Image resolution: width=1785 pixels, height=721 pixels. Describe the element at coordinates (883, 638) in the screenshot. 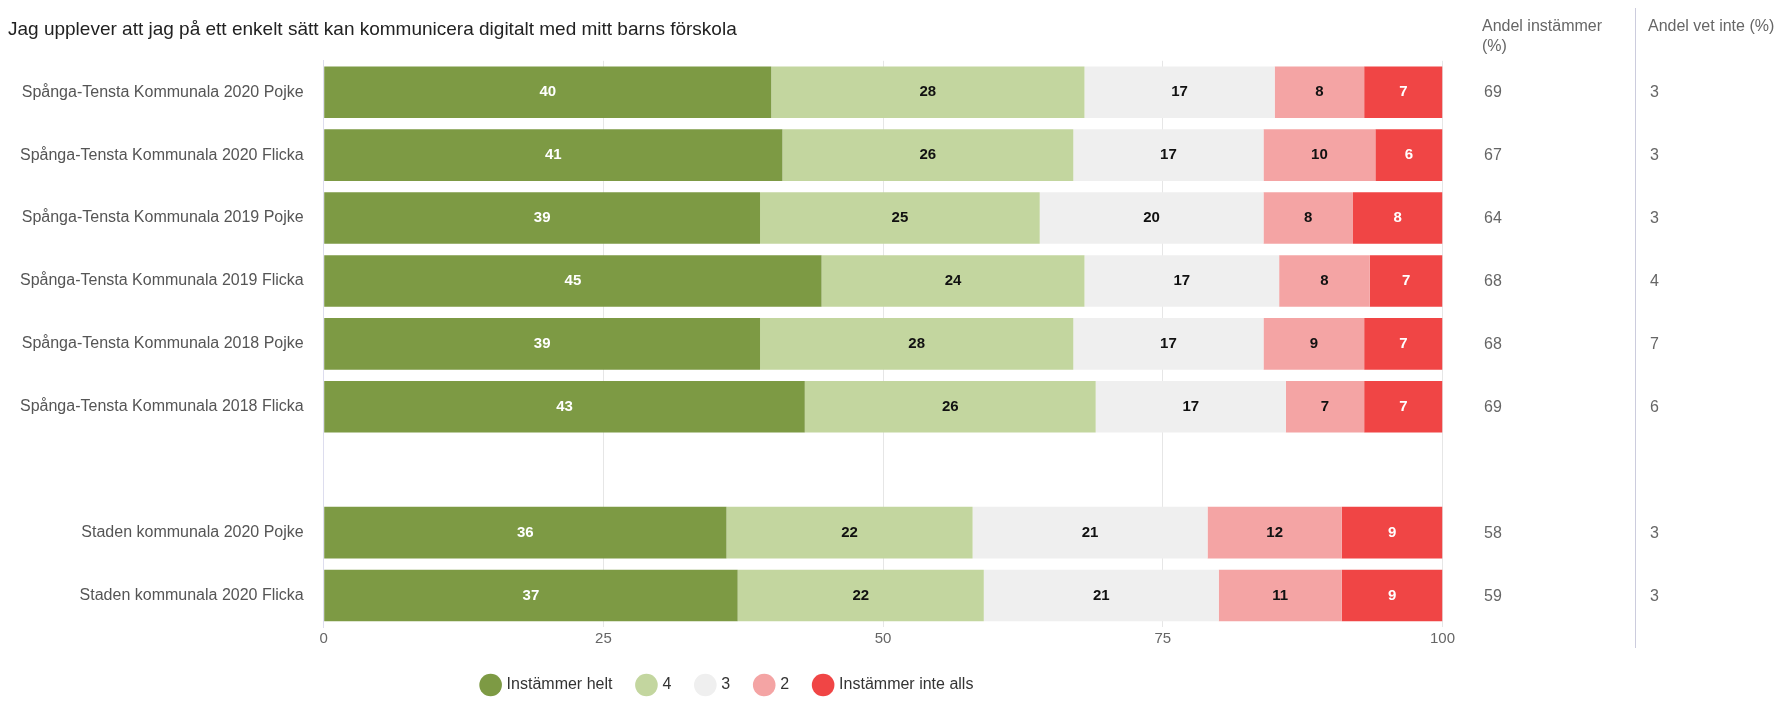

I see `x-tick-label: 50` at that location.